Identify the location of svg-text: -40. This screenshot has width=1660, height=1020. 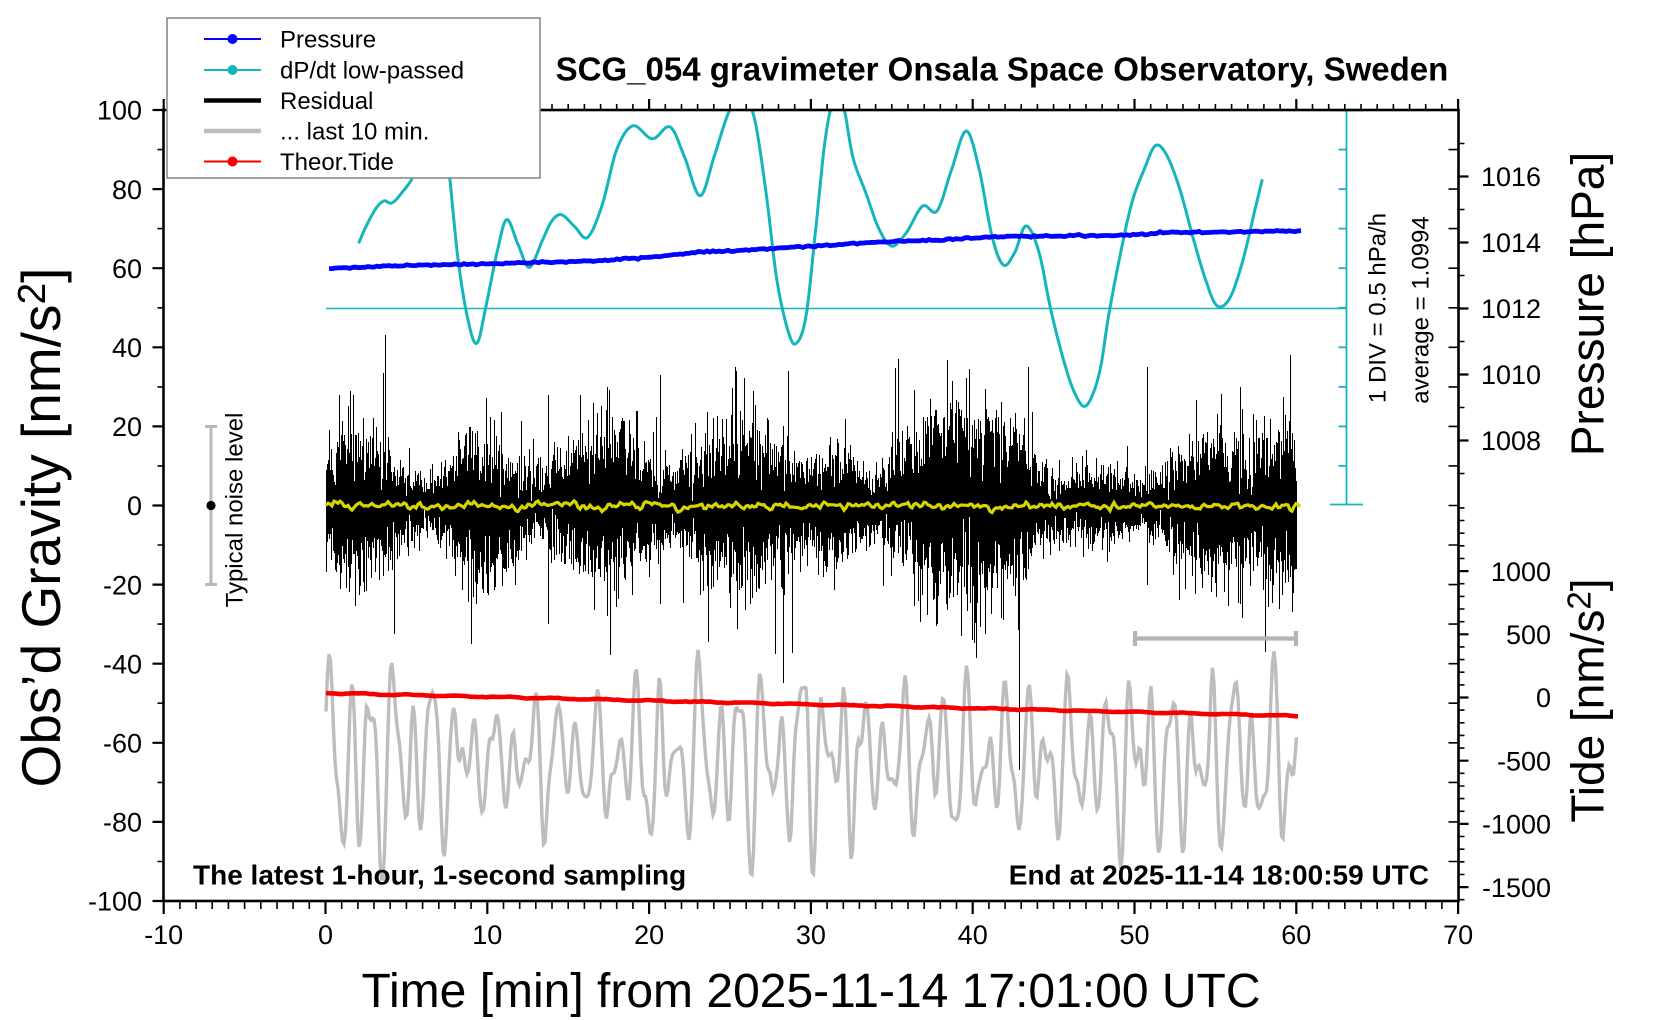
(122, 664).